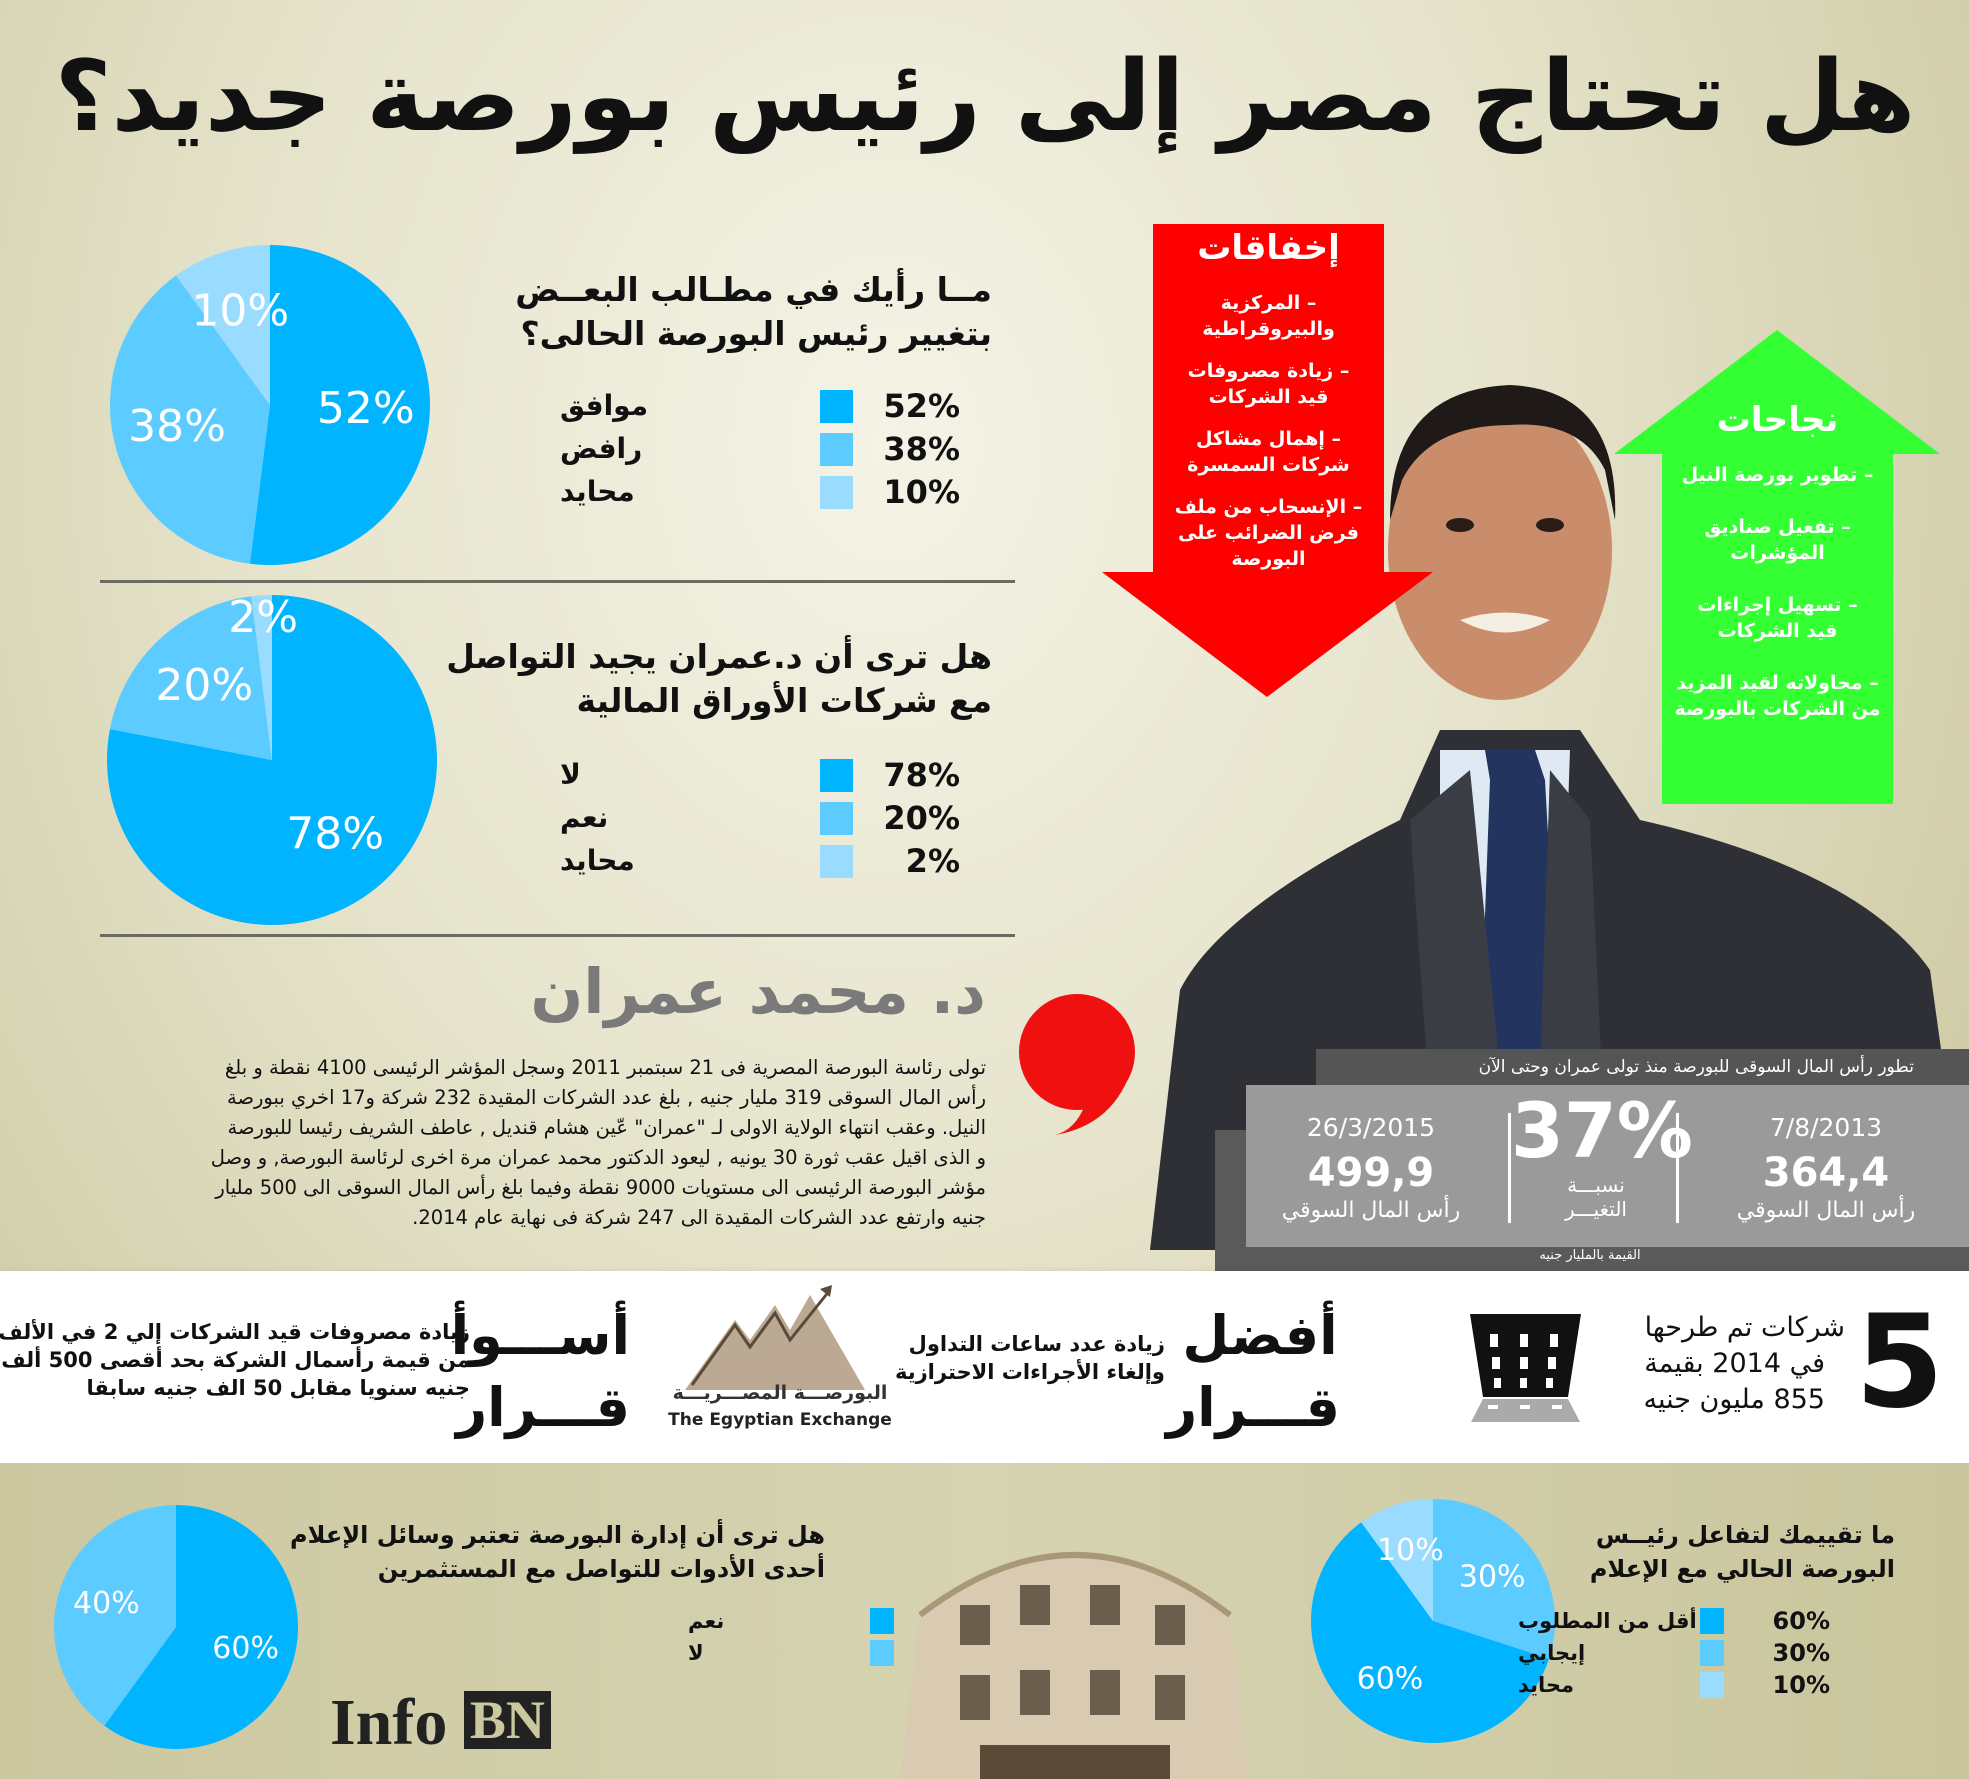  I want to click on worst-decision-line: زيادة مصروفات قيد الشركات إلي 2 في الألف, so click(235, 1332).